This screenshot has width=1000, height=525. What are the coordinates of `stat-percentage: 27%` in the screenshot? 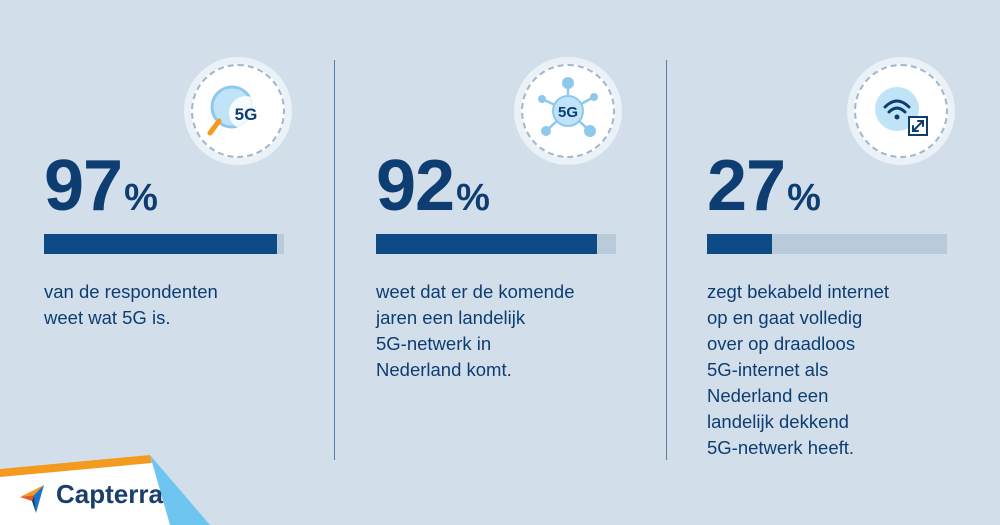 It's located at (764, 186).